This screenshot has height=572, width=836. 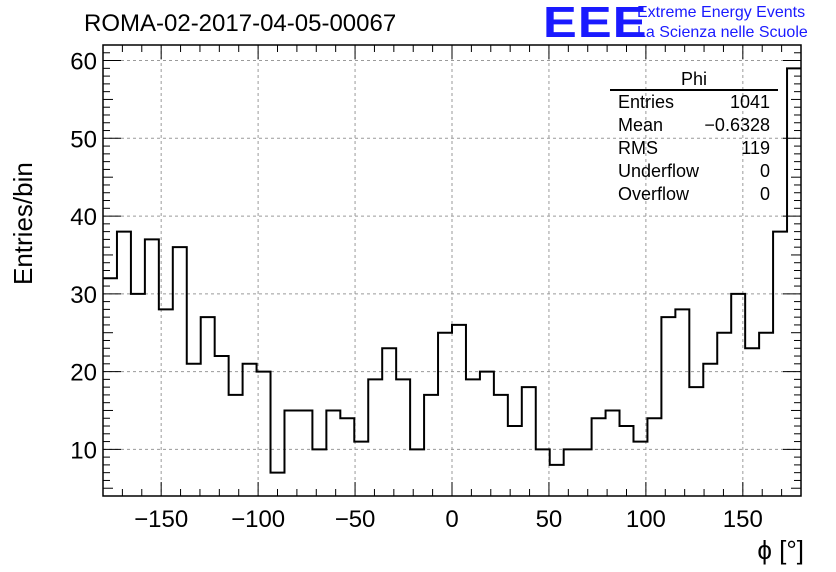 I want to click on stats-row: Mean −0.6328, so click(x=694, y=125).